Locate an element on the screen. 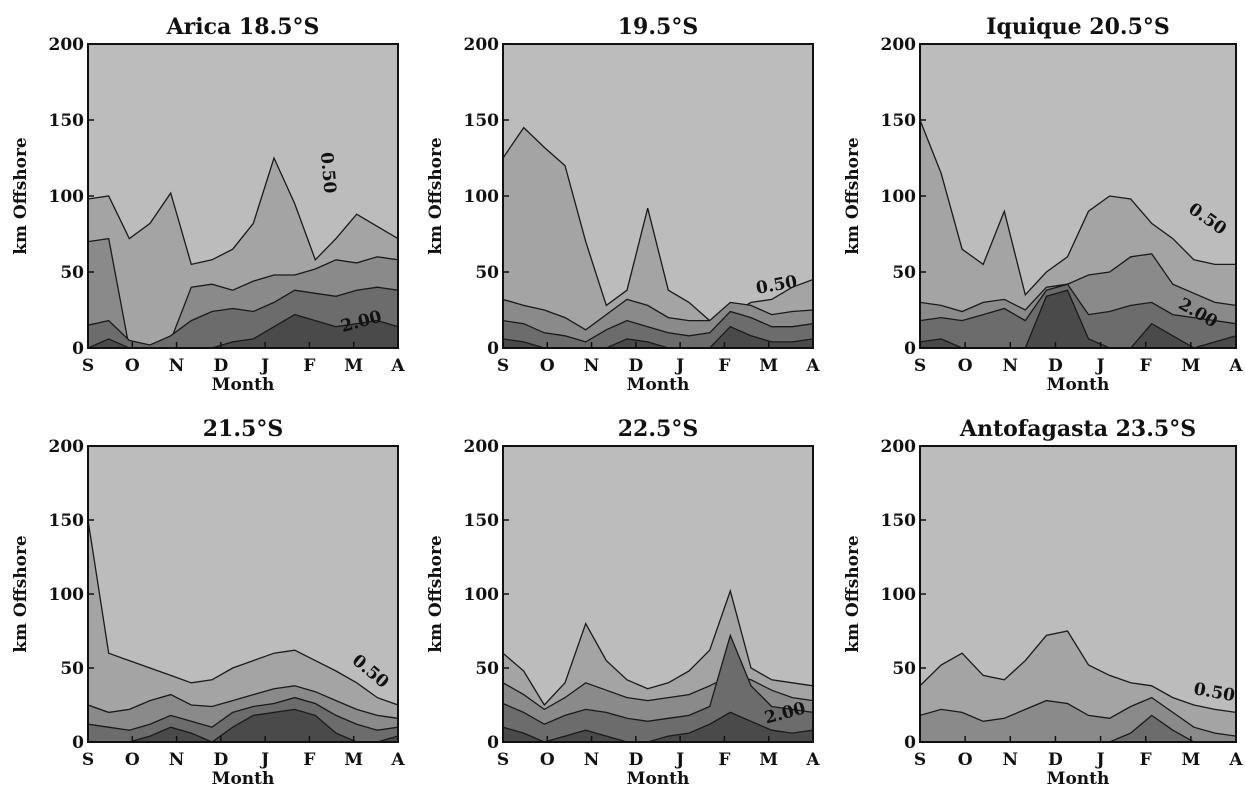  panel-title: Arica 18.5°S is located at coordinates (243, 27).